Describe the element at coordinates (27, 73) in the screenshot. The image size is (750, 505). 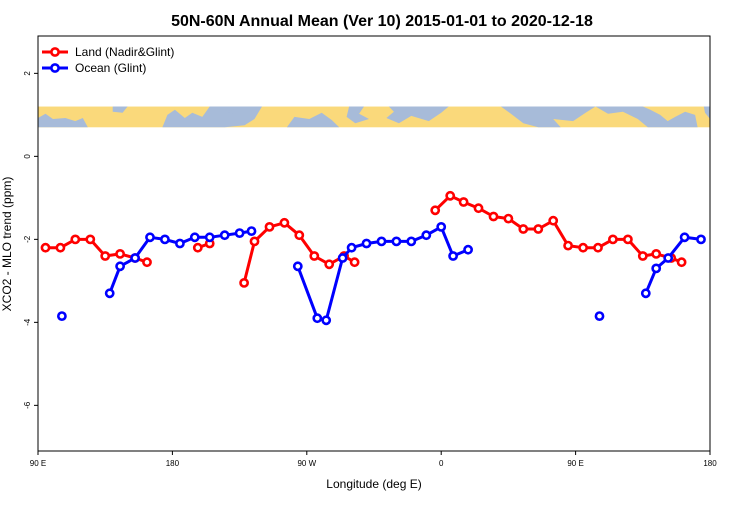
I see `y-tick-label: 2` at that location.